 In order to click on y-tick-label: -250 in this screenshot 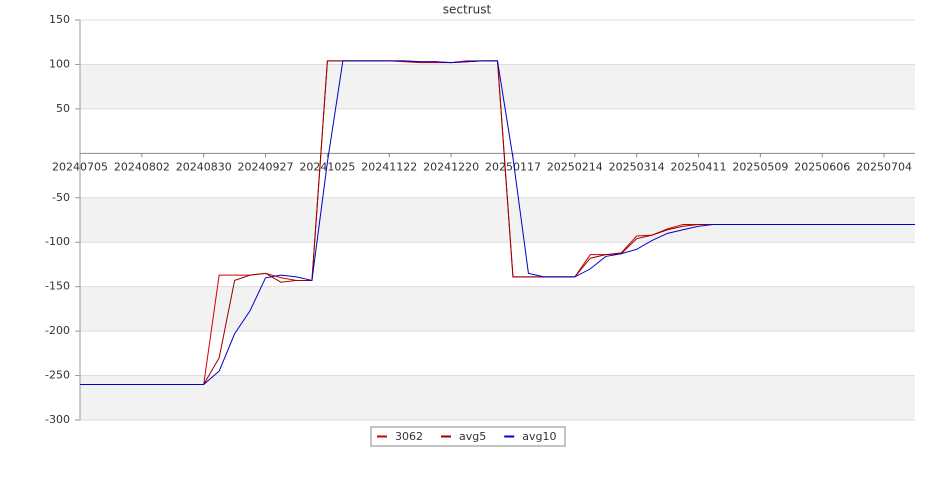, I will do `click(57, 375)`.